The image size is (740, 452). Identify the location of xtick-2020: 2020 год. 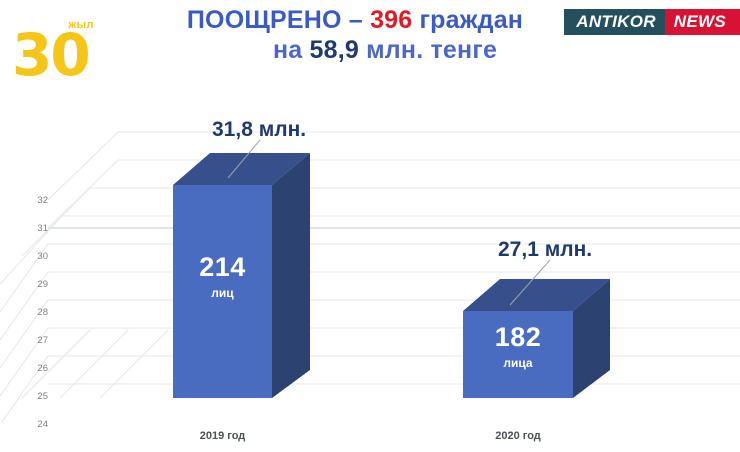
(518, 436).